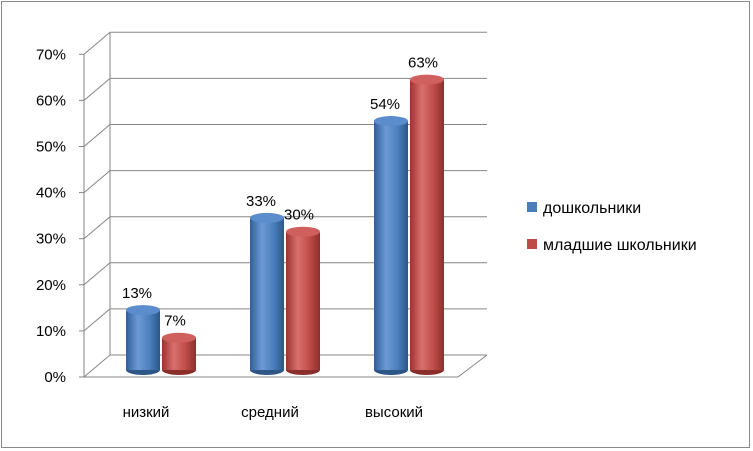 This screenshot has height=451, width=753. Describe the element at coordinates (51, 193) in the screenshot. I see `y-tick-label: 40%` at that location.